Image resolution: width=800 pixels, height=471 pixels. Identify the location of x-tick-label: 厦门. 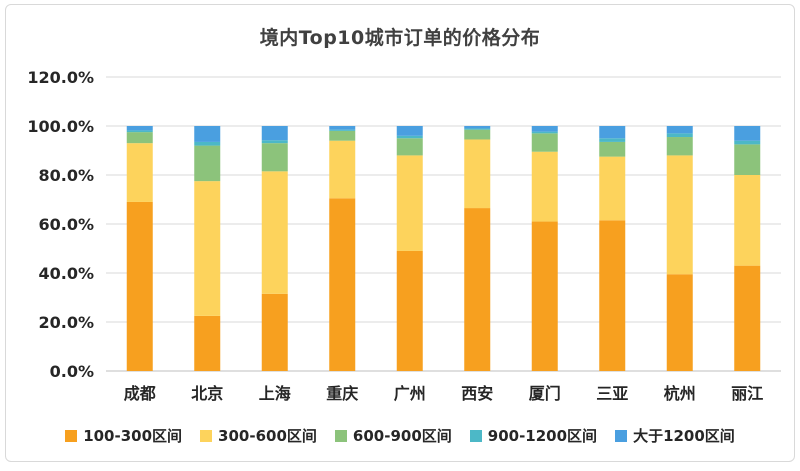
(545, 393).